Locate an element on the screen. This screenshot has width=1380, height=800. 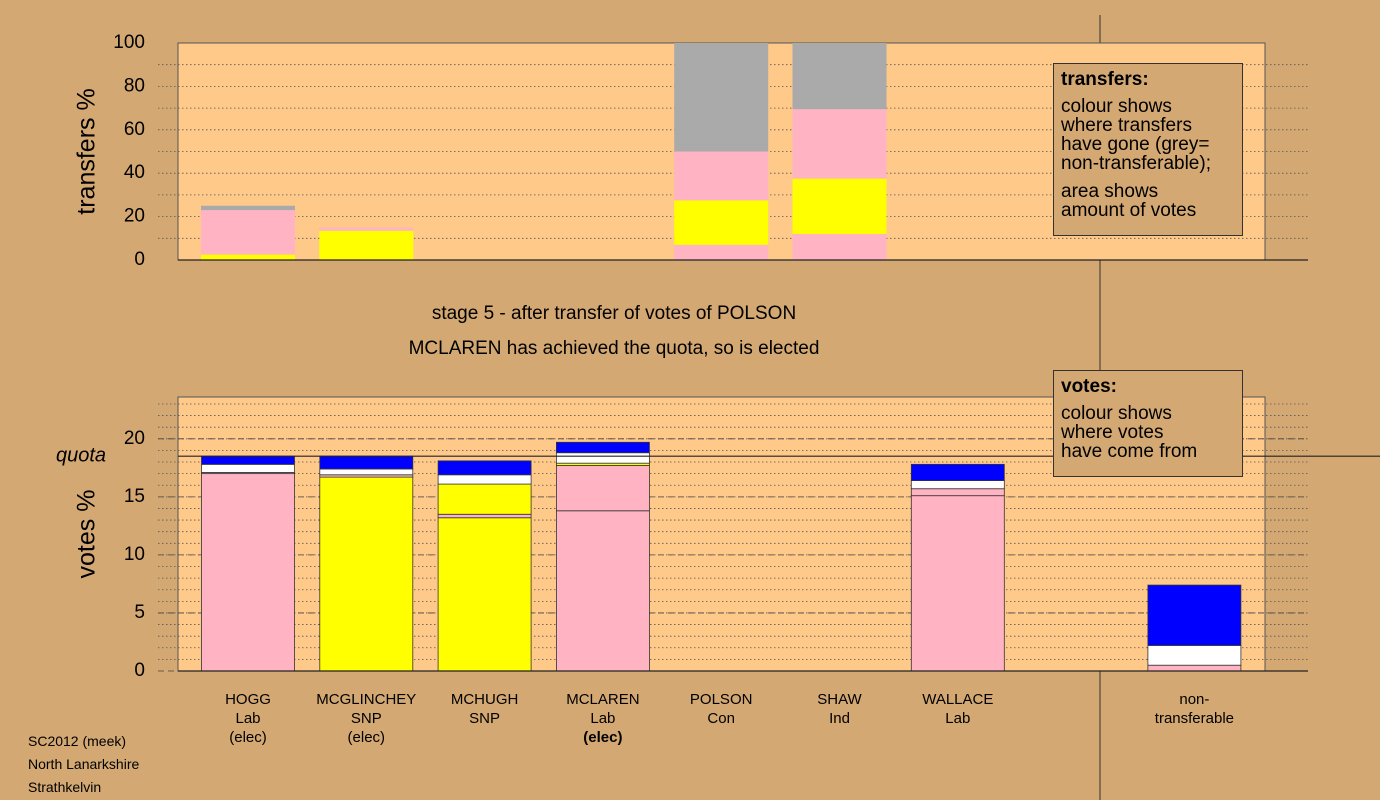
category-label: MCGLINCHEY SNP (elec) is located at coordinates (366, 718).